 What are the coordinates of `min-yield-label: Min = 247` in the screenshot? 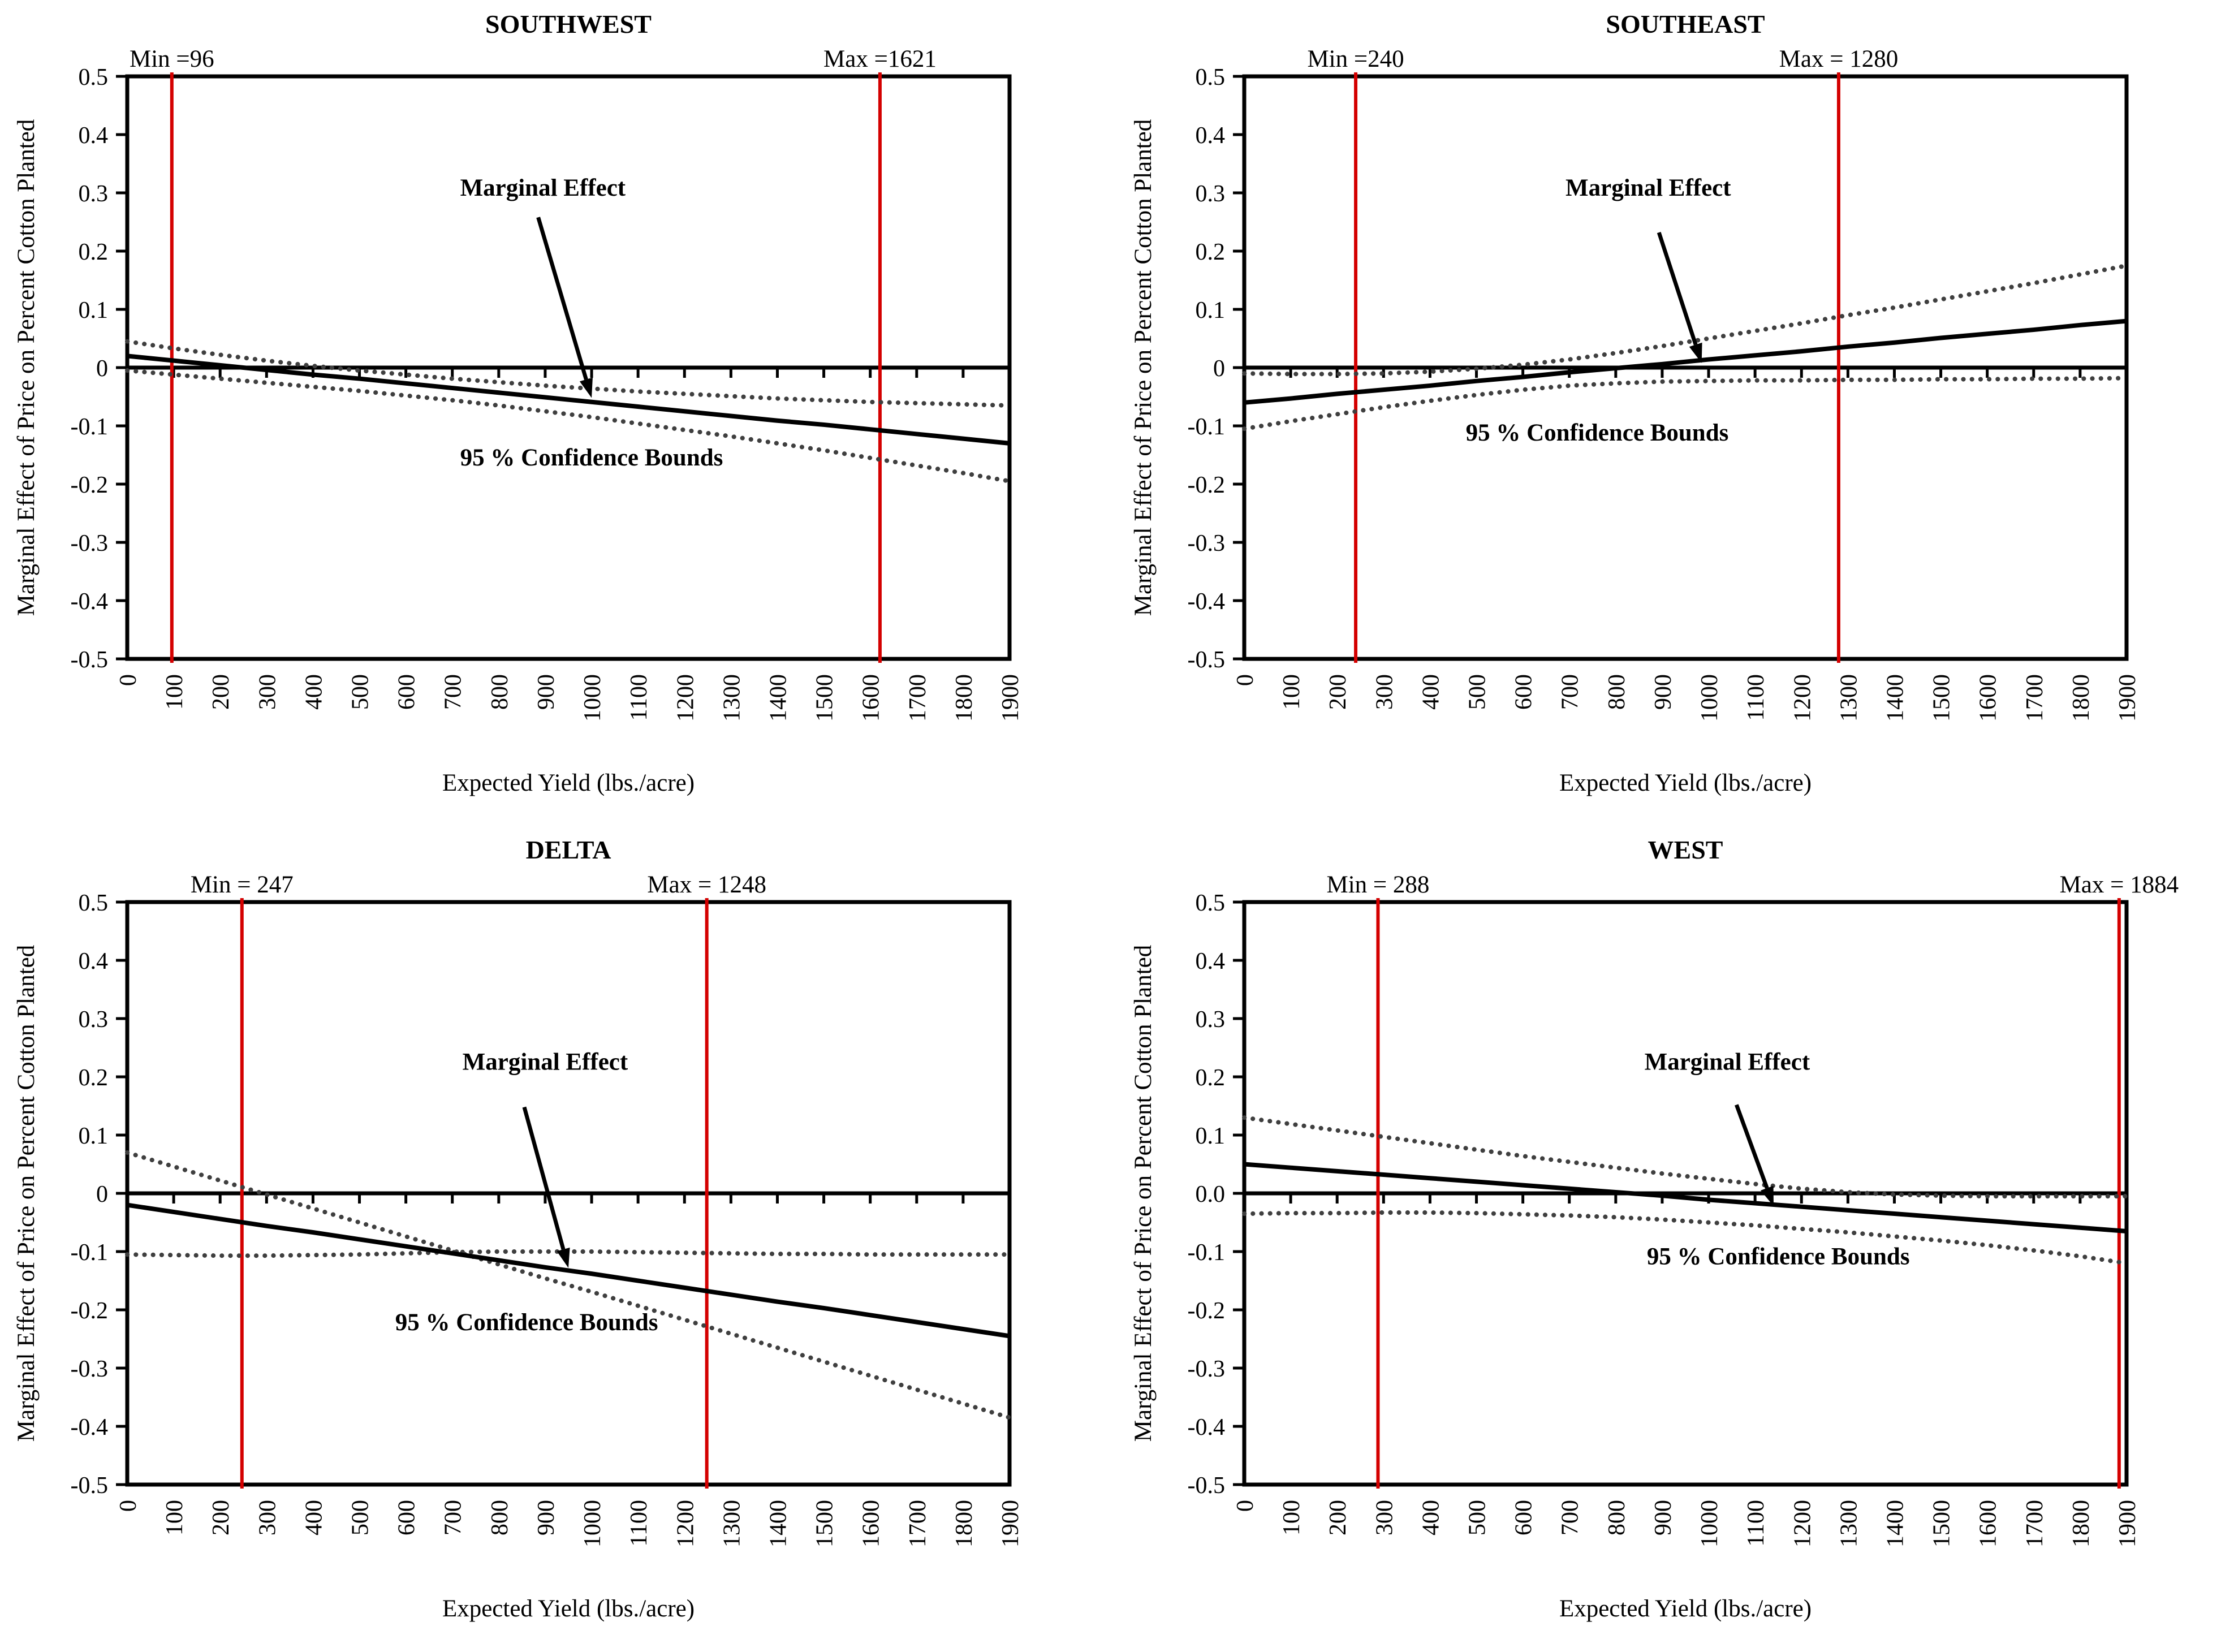 It's located at (243, 885).